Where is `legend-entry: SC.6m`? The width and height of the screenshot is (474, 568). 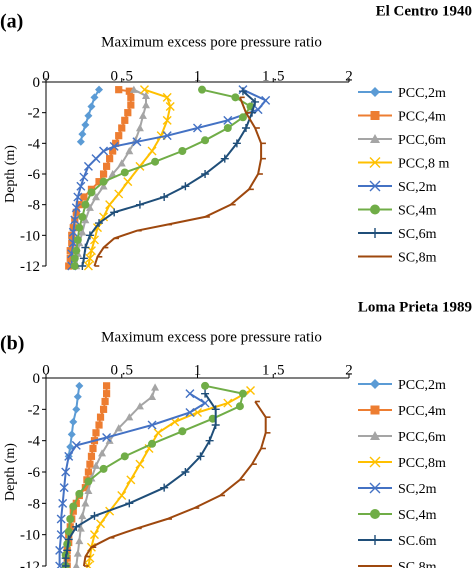 legend-entry: SC.6m is located at coordinates (397, 541).